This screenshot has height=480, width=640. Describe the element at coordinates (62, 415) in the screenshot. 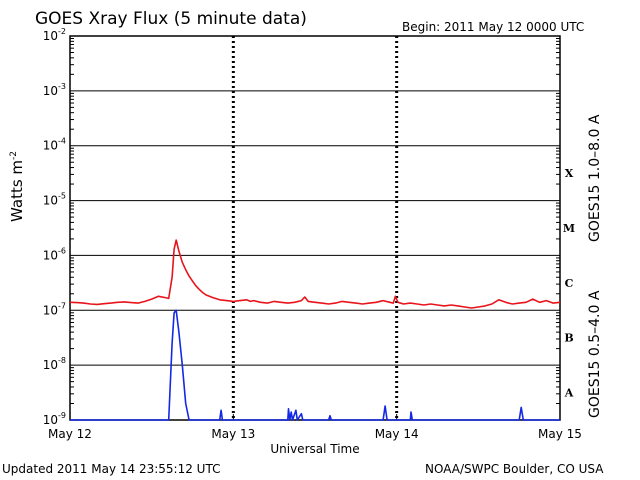

I see `y-tick-exponent: -9` at that location.